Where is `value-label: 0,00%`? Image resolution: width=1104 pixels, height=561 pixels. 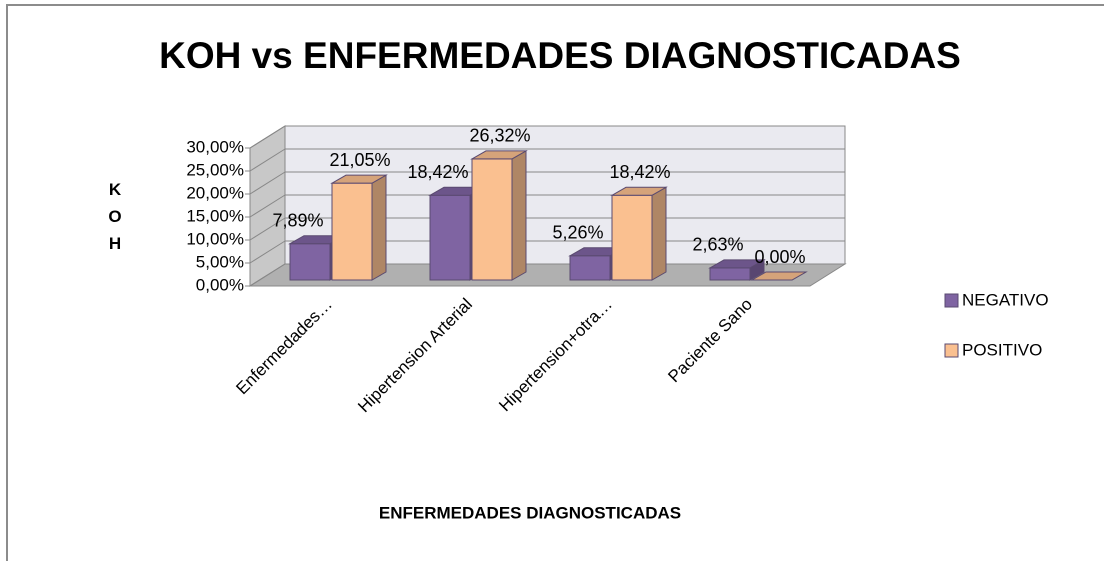
value-label: 0,00% is located at coordinates (779, 257).